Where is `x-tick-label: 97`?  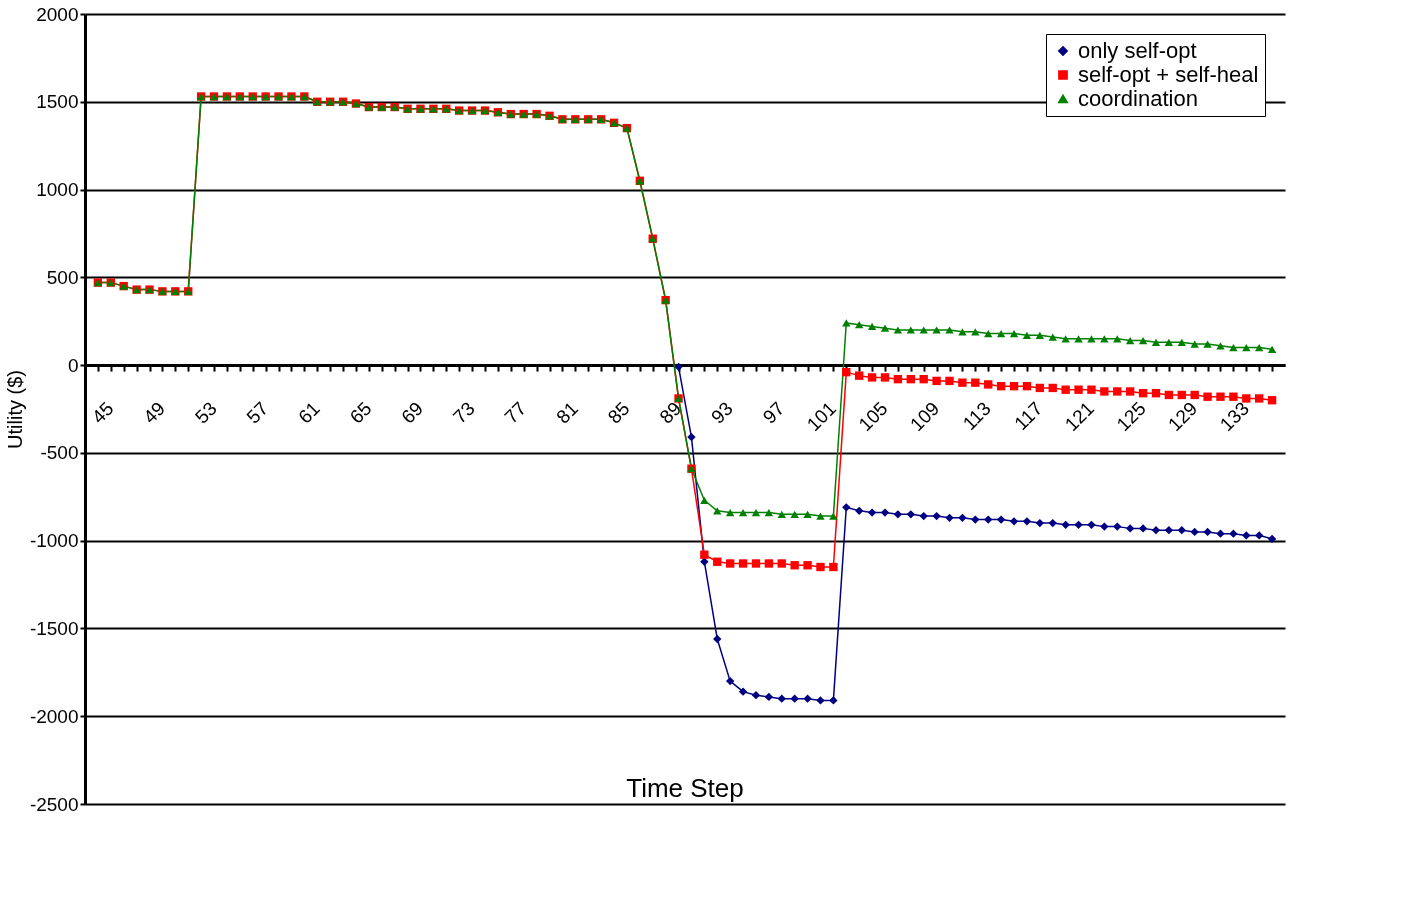 x-tick-label: 97 is located at coordinates (773, 412).